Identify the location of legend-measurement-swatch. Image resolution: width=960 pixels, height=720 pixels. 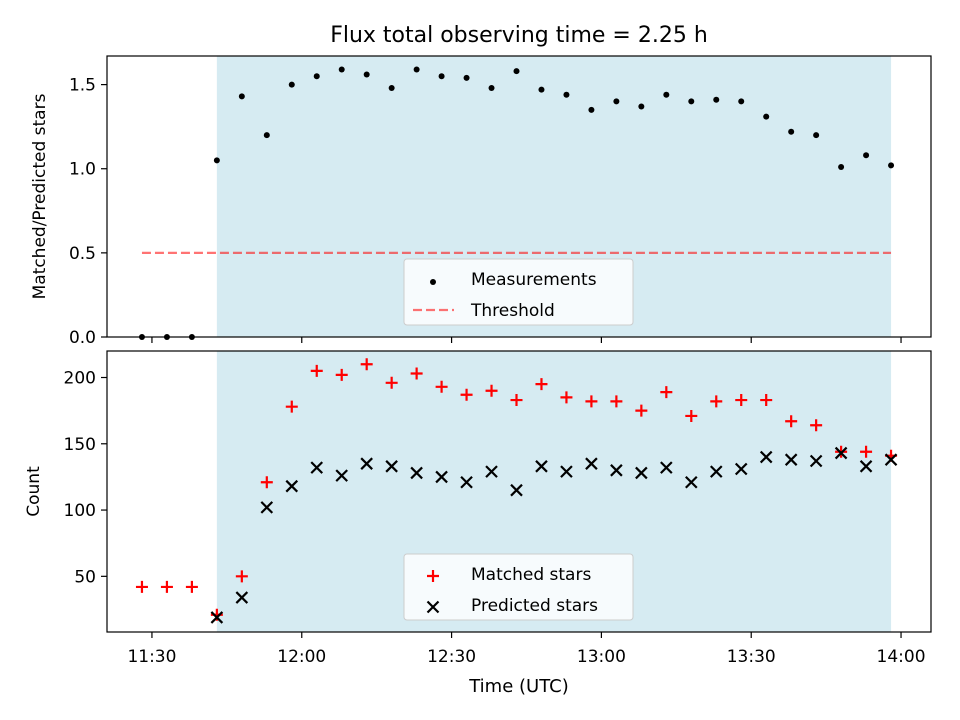
(433, 282).